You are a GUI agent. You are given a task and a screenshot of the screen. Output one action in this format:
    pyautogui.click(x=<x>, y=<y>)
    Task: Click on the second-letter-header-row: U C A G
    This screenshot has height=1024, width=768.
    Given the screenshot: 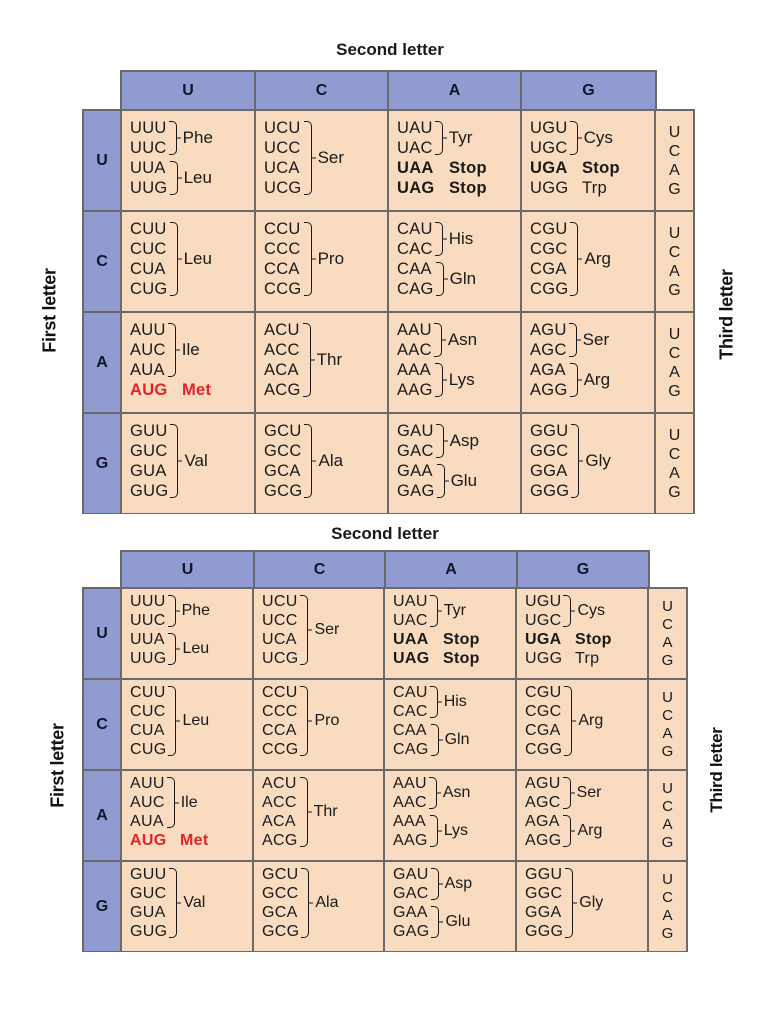 What is the action you would take?
    pyautogui.click(x=388, y=90)
    